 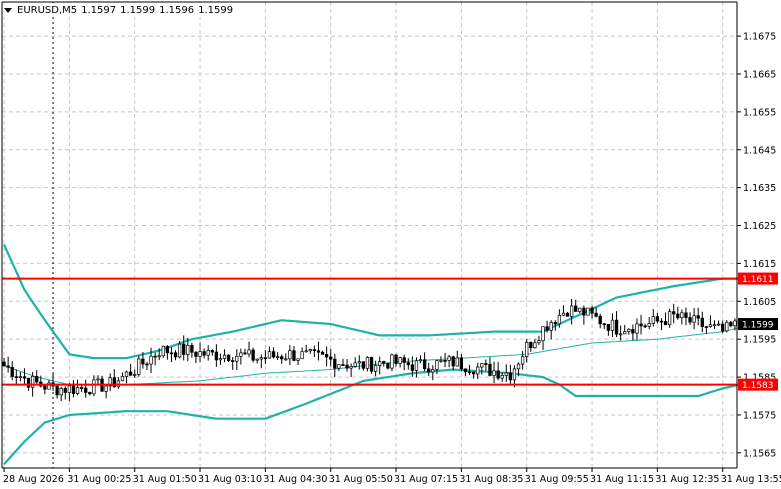 I want to click on time-tick-label: 31 Aug 09:55, so click(x=557, y=479).